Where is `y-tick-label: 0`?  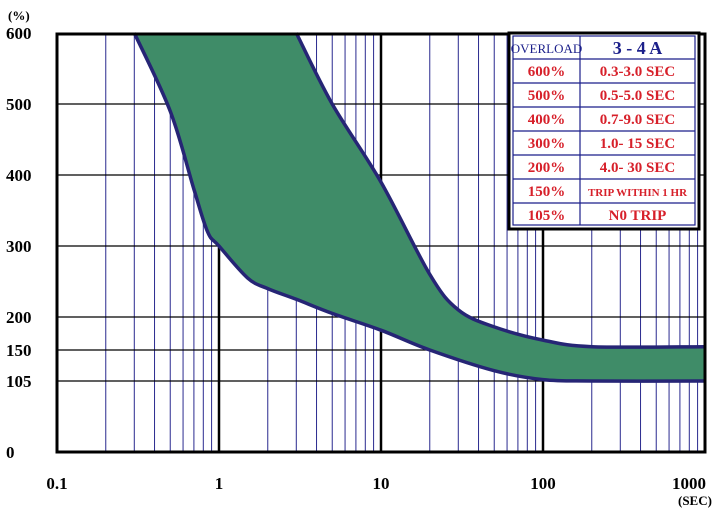
y-tick-label: 0 is located at coordinates (10, 452).